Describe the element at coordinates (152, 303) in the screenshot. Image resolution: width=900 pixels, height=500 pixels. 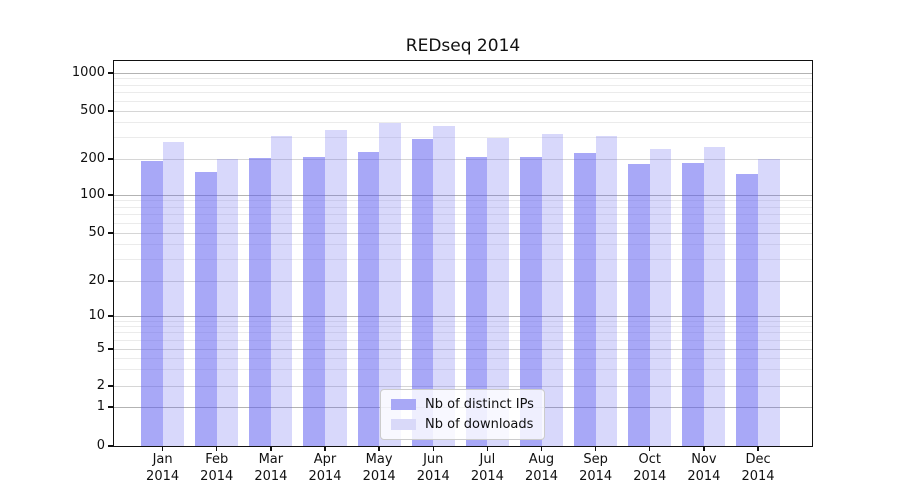
I see `bar-distinct-ips-jan` at that location.